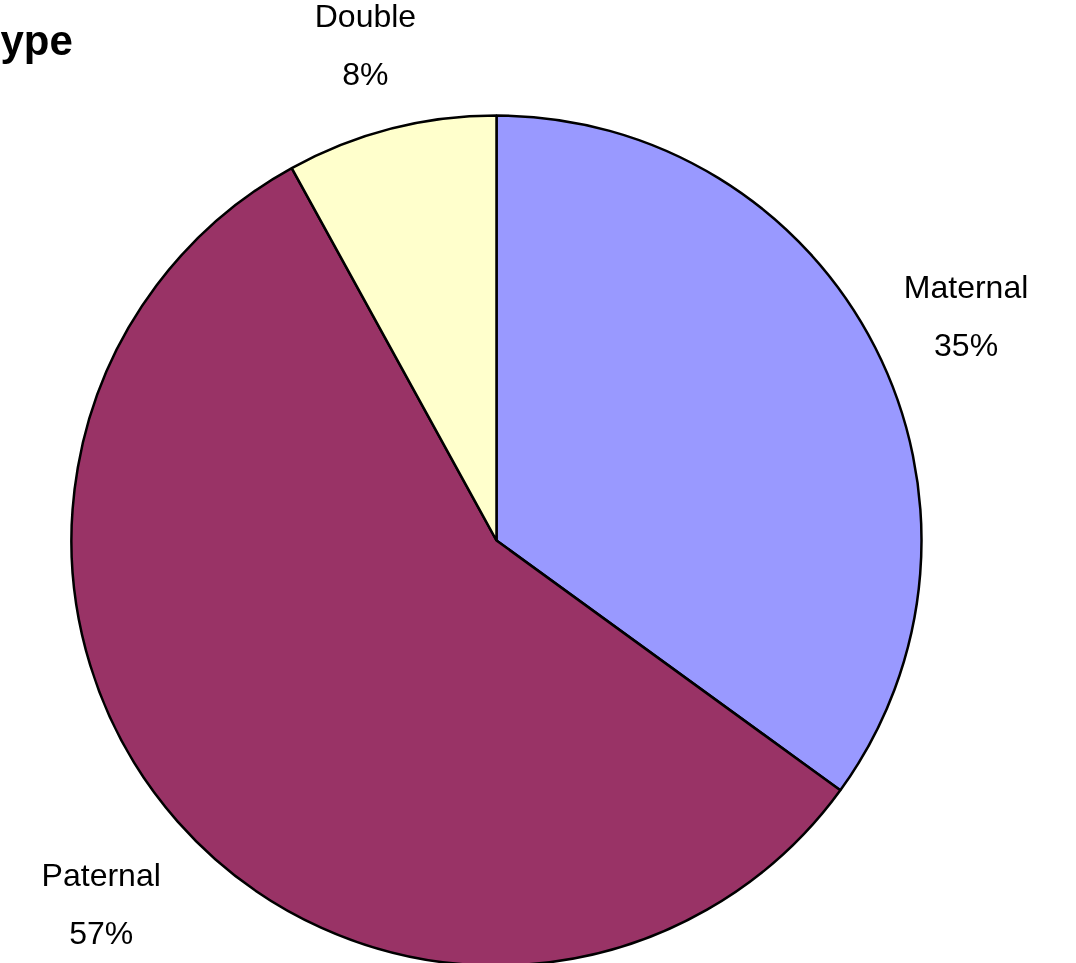 The width and height of the screenshot is (1076, 963). Describe the element at coordinates (365, 17) in the screenshot. I see `slice-label: Double` at that location.